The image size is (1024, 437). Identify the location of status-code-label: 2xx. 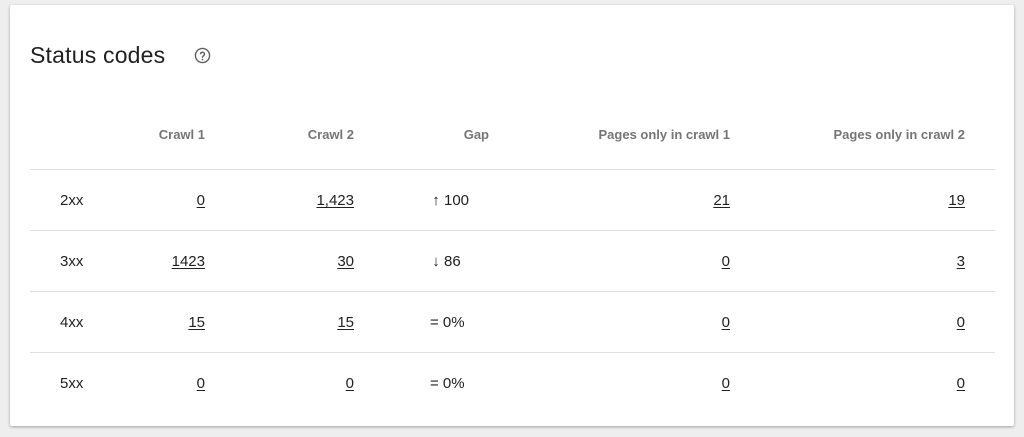
(70, 200).